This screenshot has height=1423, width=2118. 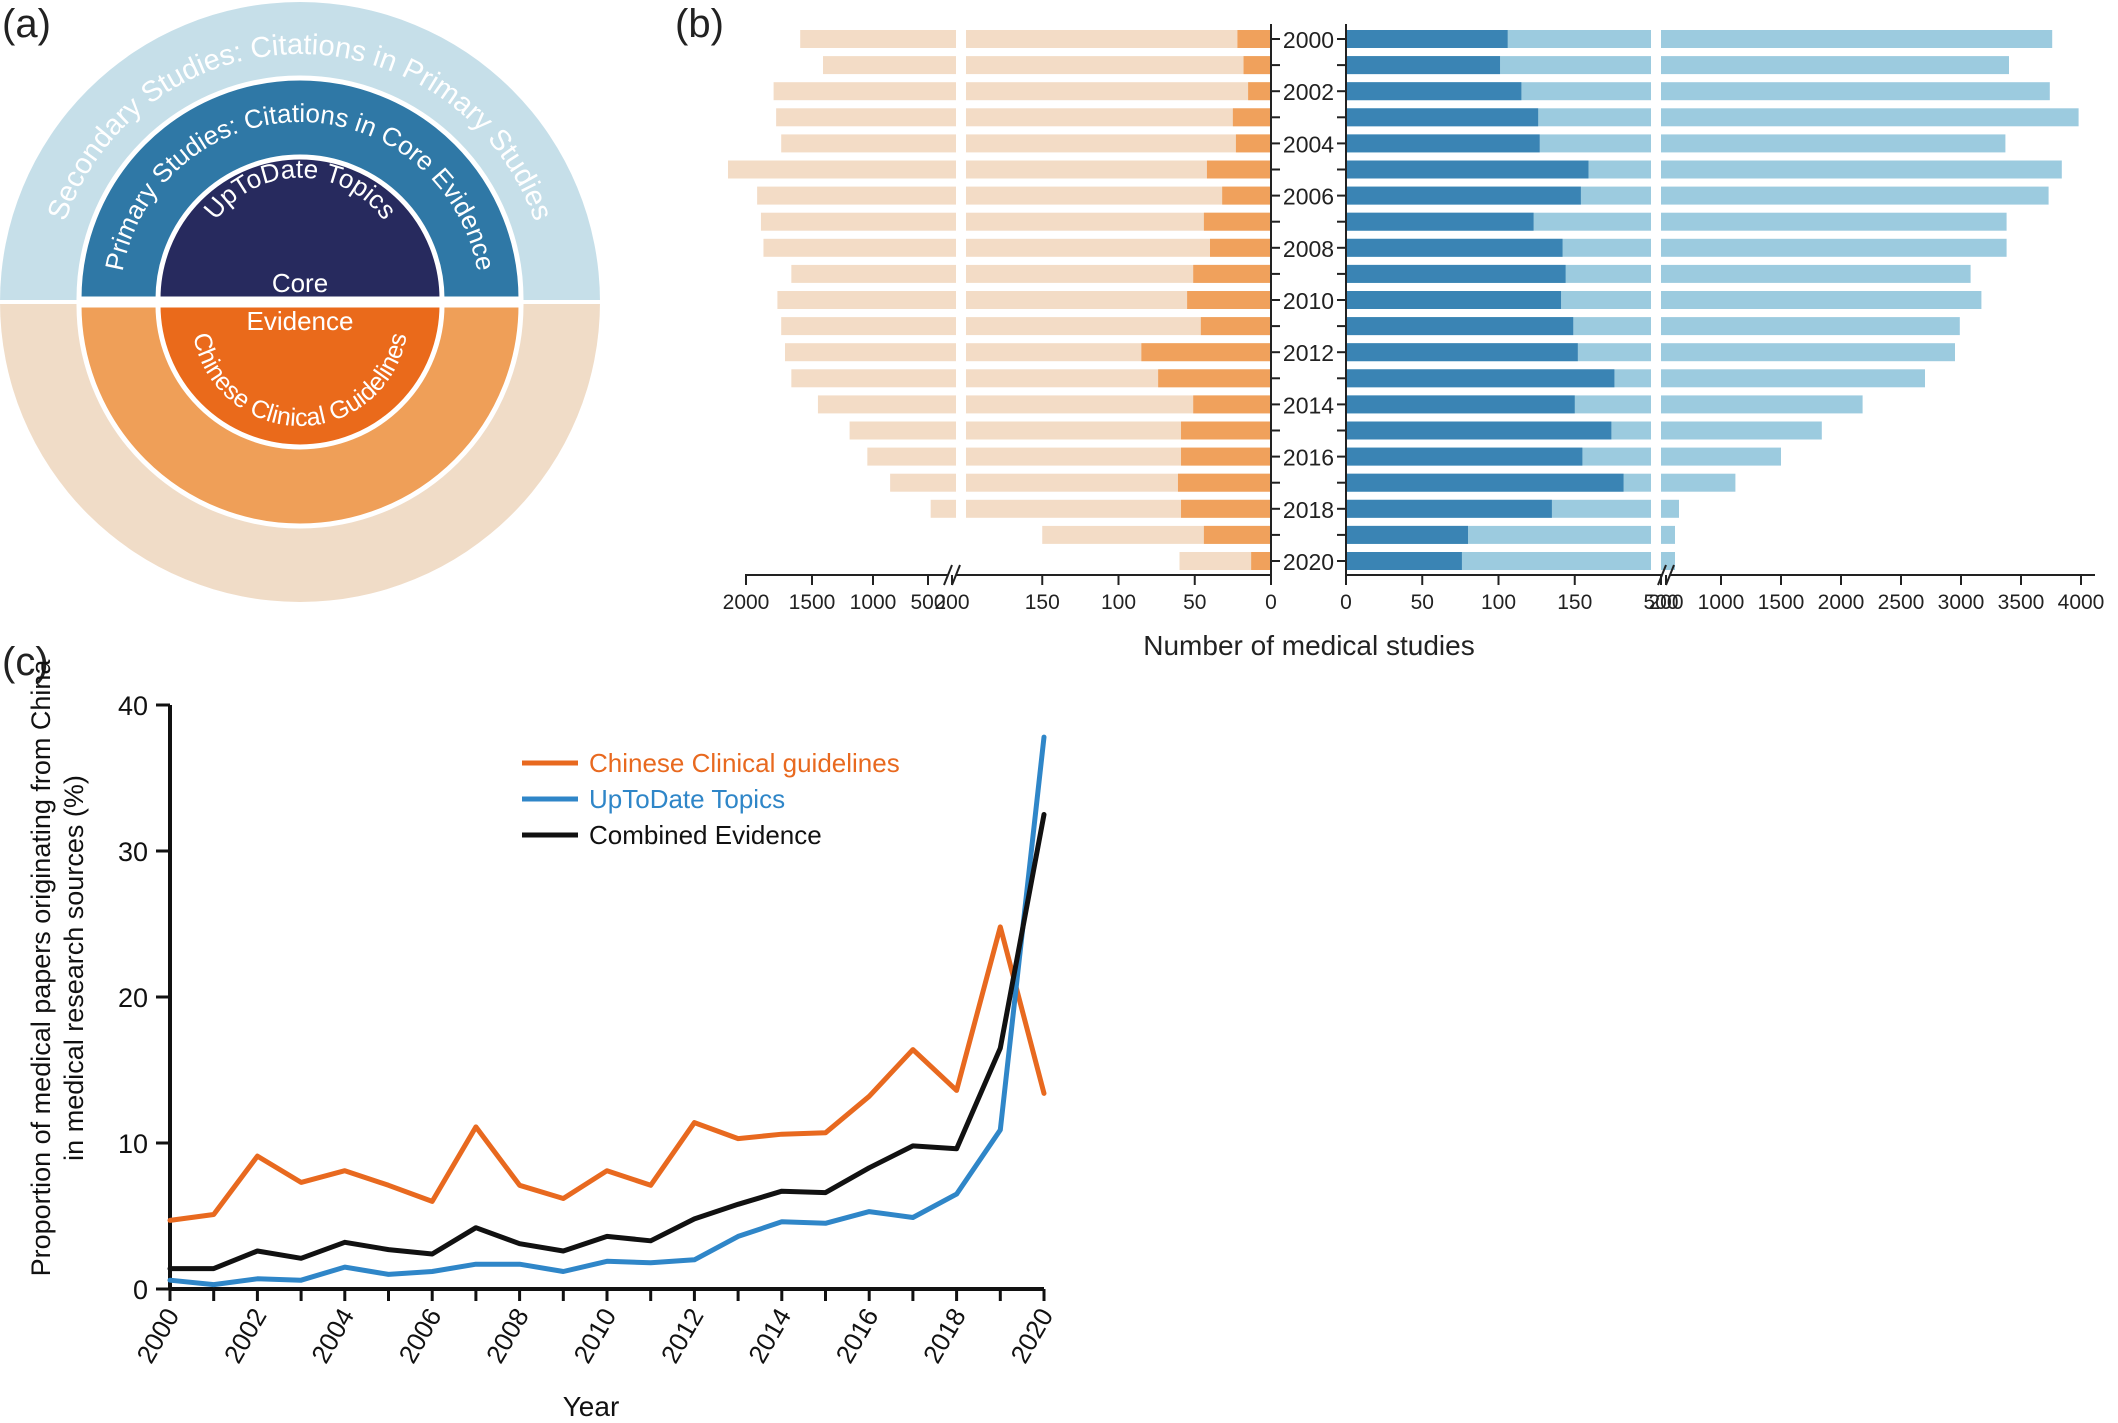 What do you see at coordinates (1308, 510) in the screenshot?
I see `year-label: 2018` at bounding box center [1308, 510].